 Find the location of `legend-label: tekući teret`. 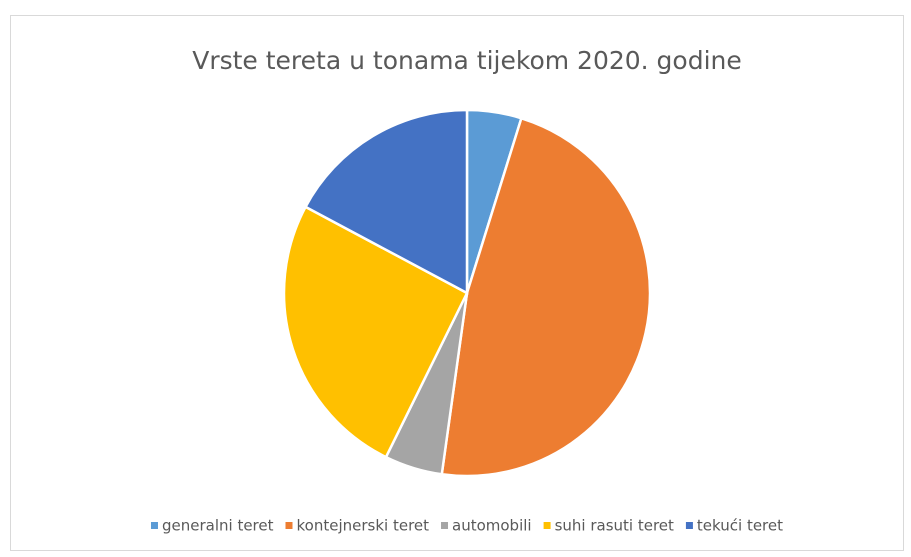

legend-label: tekući teret is located at coordinates (740, 526).